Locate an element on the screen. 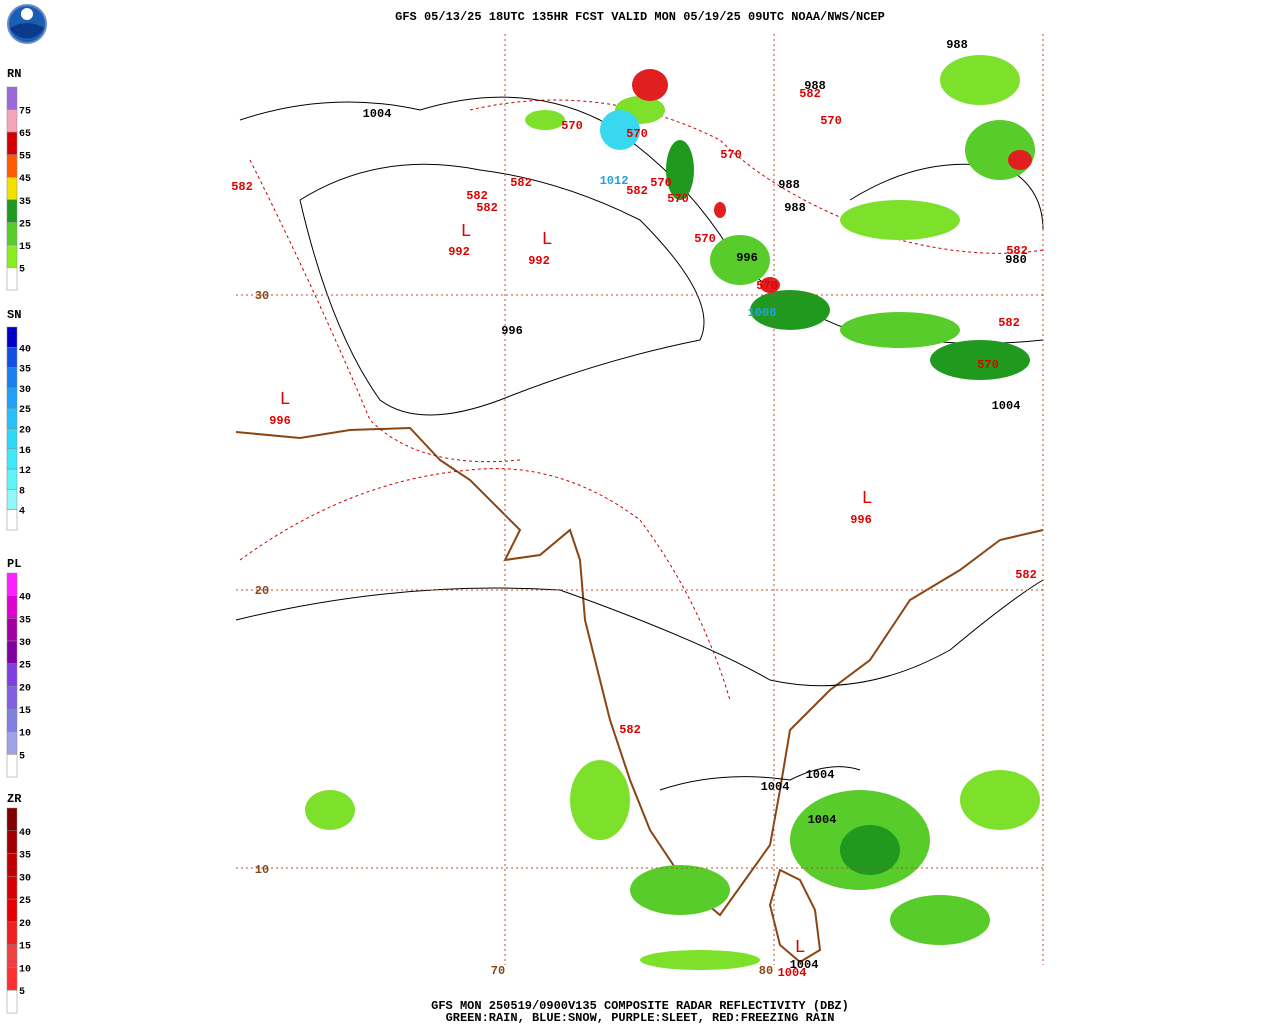 The height and width of the screenshot is (1029, 1280). legend-title: RN is located at coordinates (14, 74).